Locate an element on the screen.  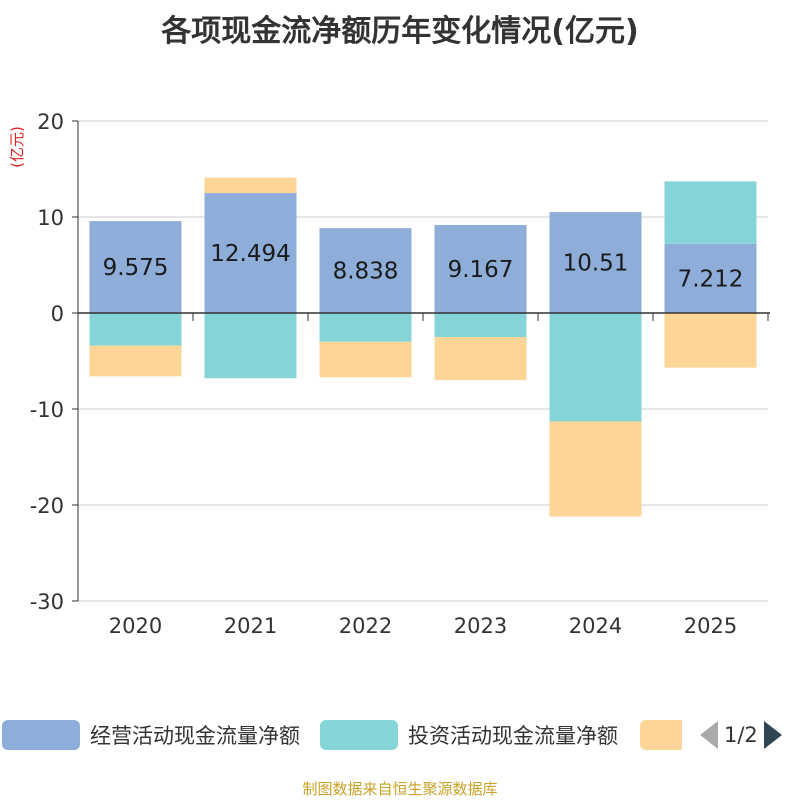
pager-next-icon is located at coordinates (772, 735).